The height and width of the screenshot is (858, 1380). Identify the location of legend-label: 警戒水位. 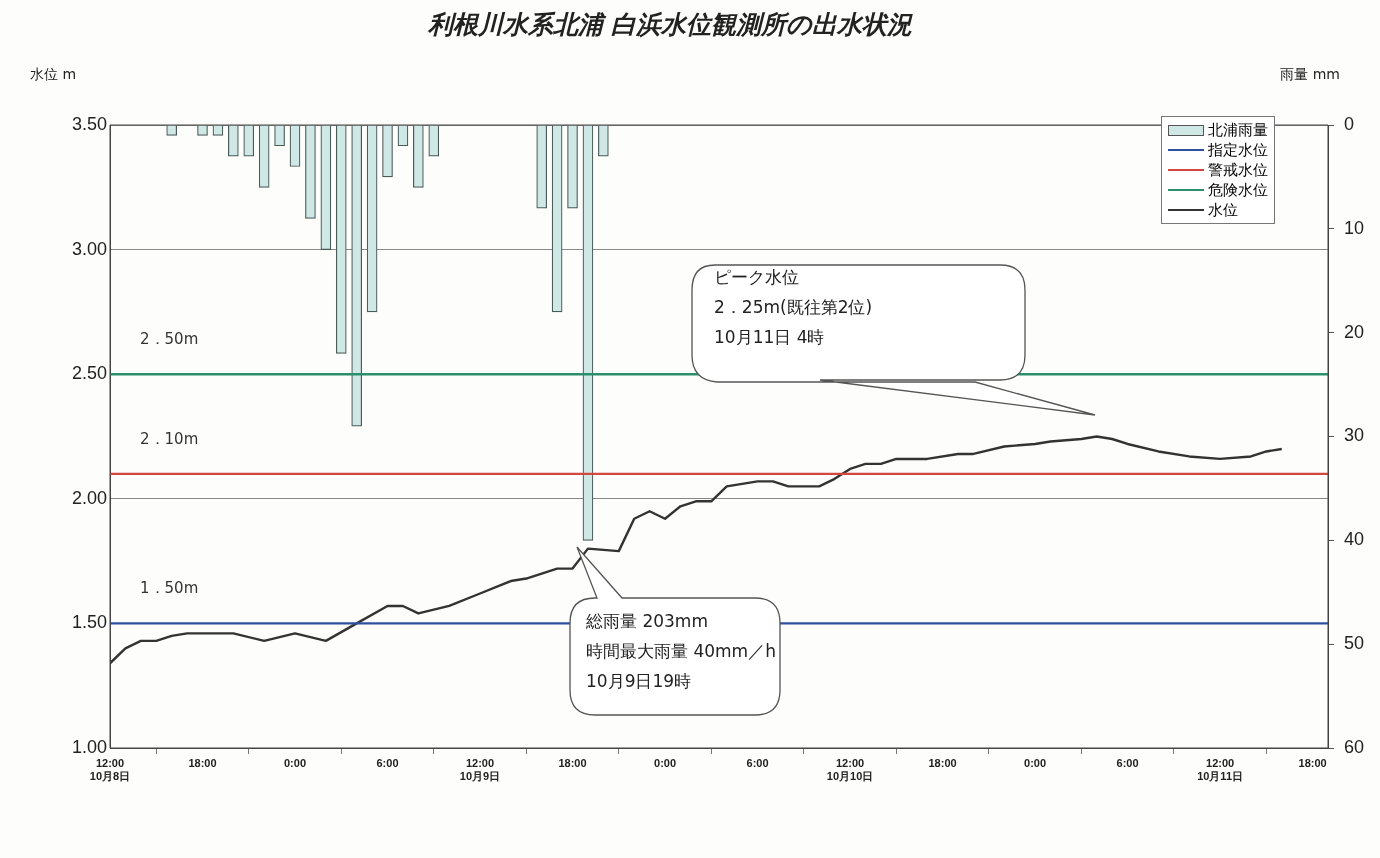
(1238, 170).